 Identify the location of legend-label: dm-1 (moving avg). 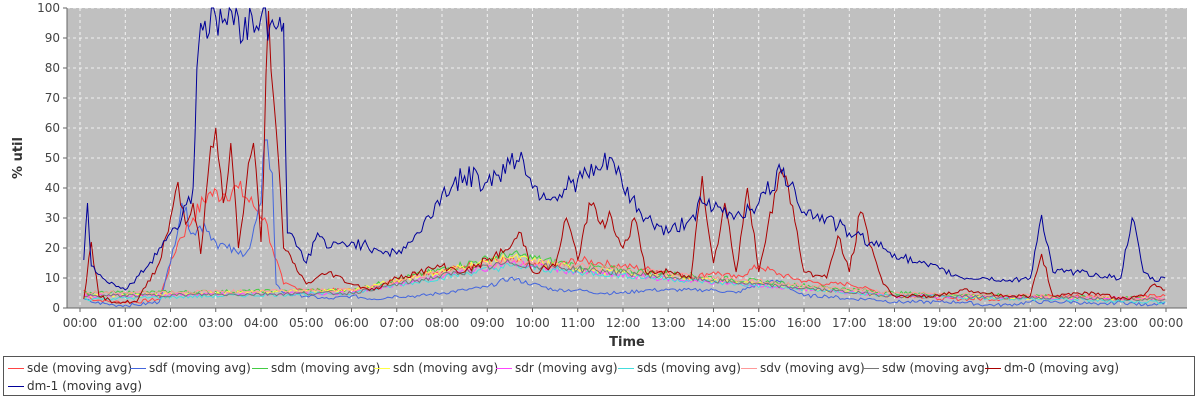
(85, 386).